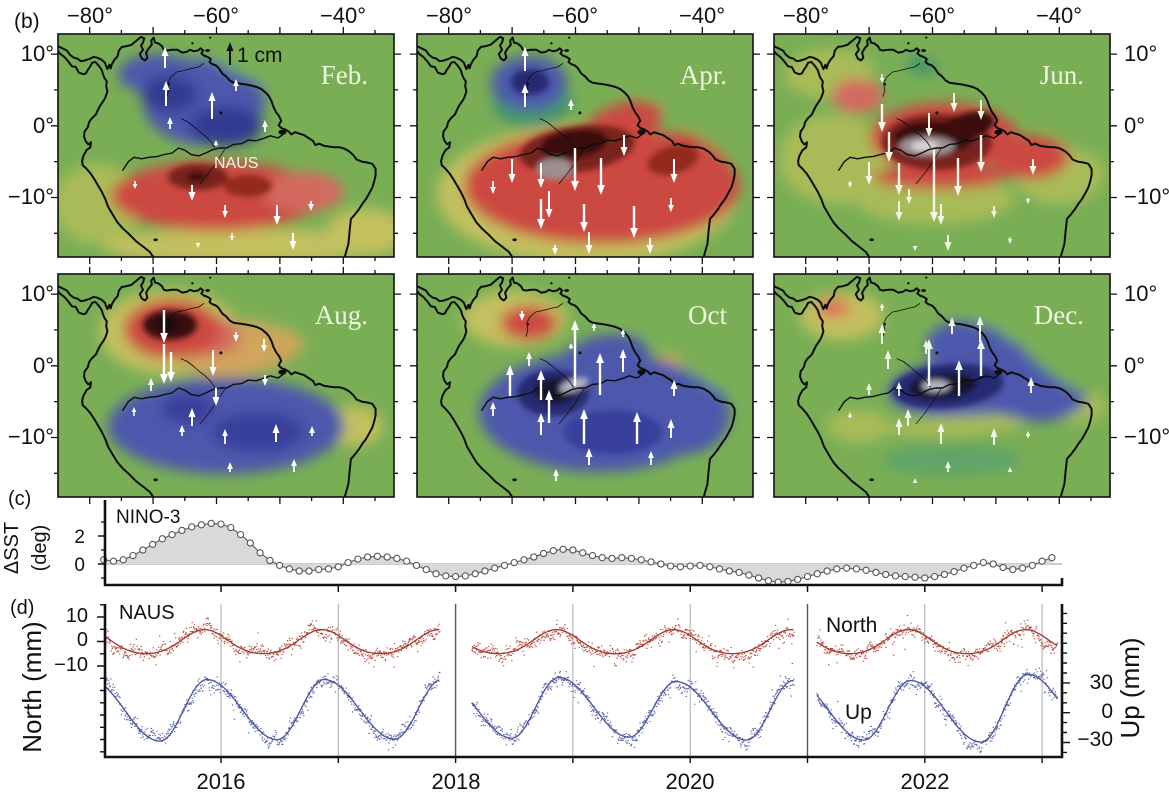 The height and width of the screenshot is (799, 1169). What do you see at coordinates (1062, 75) in the screenshot?
I see `svg-text: Jun.` at bounding box center [1062, 75].